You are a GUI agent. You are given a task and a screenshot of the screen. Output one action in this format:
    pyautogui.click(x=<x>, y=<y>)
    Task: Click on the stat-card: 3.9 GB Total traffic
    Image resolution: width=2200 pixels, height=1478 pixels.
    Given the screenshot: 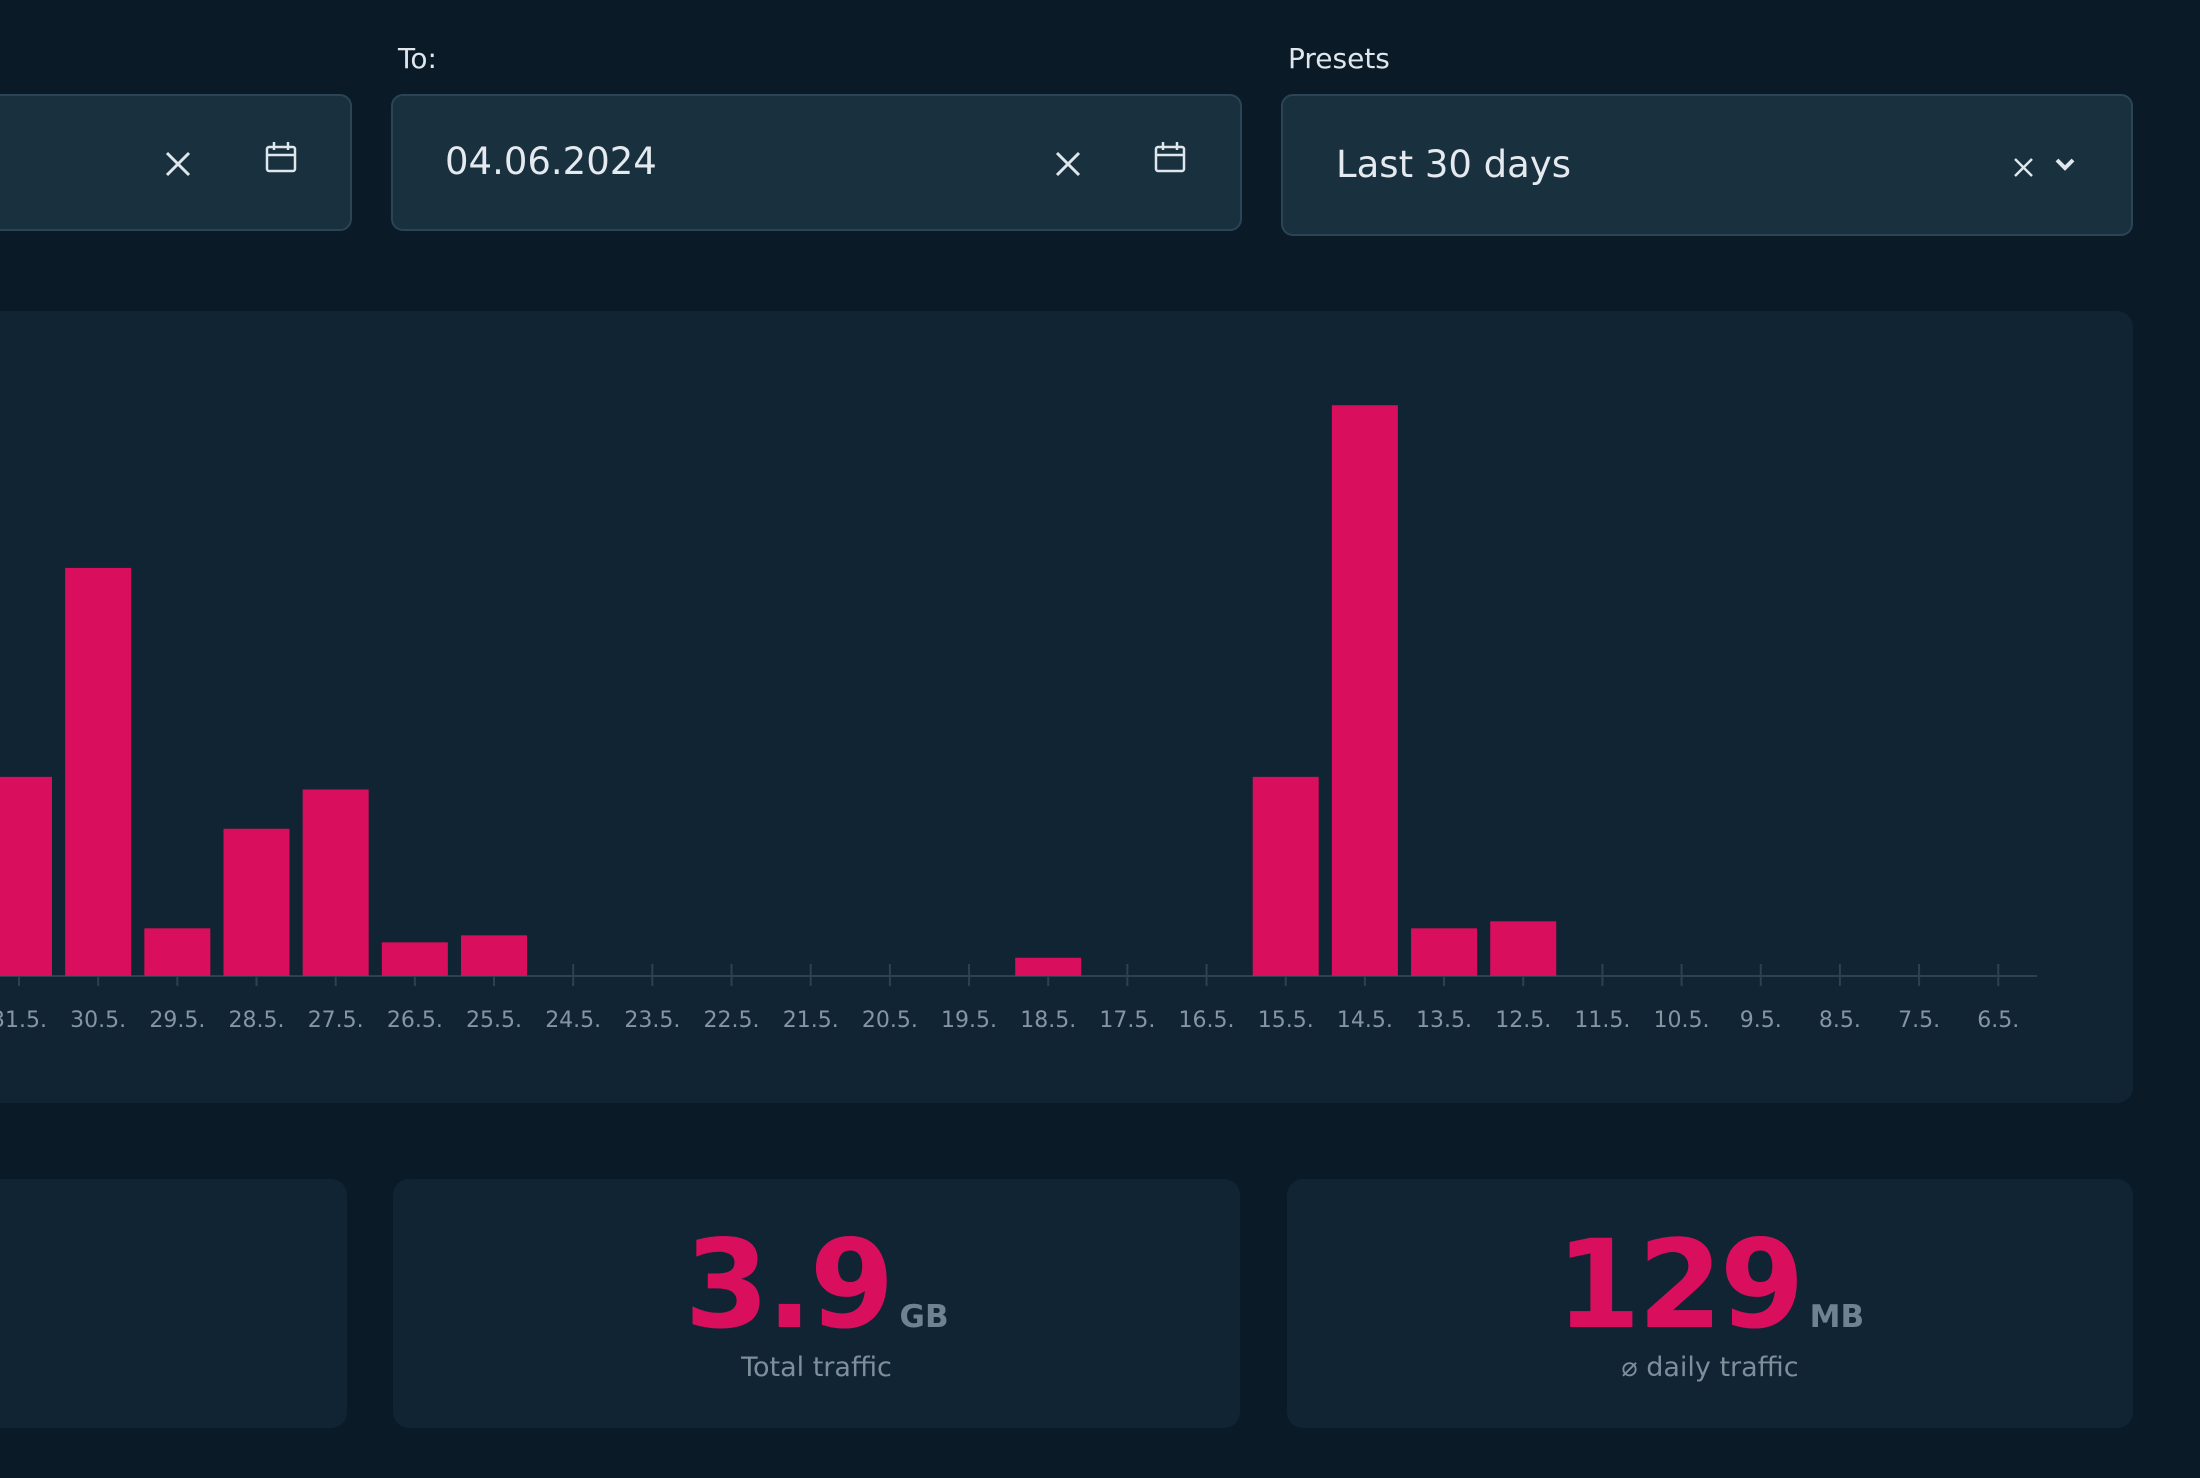 What is the action you would take?
    pyautogui.click(x=816, y=1303)
    